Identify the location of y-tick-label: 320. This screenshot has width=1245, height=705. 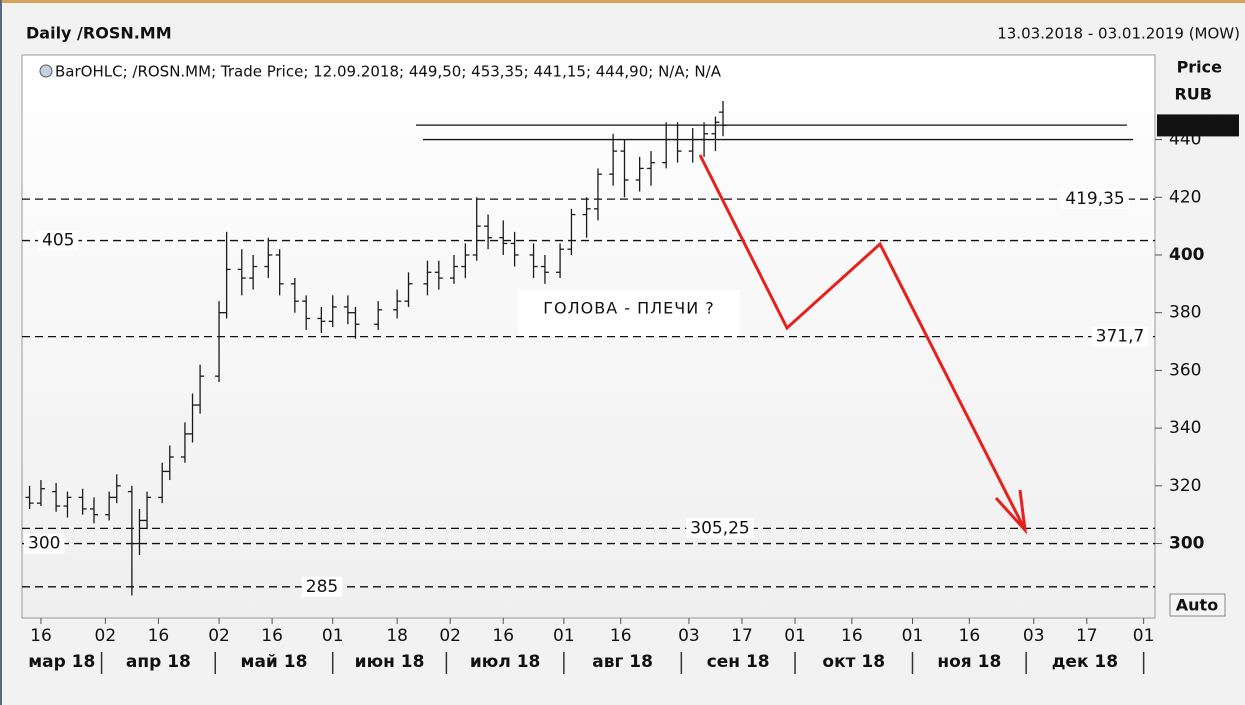
(1185, 486).